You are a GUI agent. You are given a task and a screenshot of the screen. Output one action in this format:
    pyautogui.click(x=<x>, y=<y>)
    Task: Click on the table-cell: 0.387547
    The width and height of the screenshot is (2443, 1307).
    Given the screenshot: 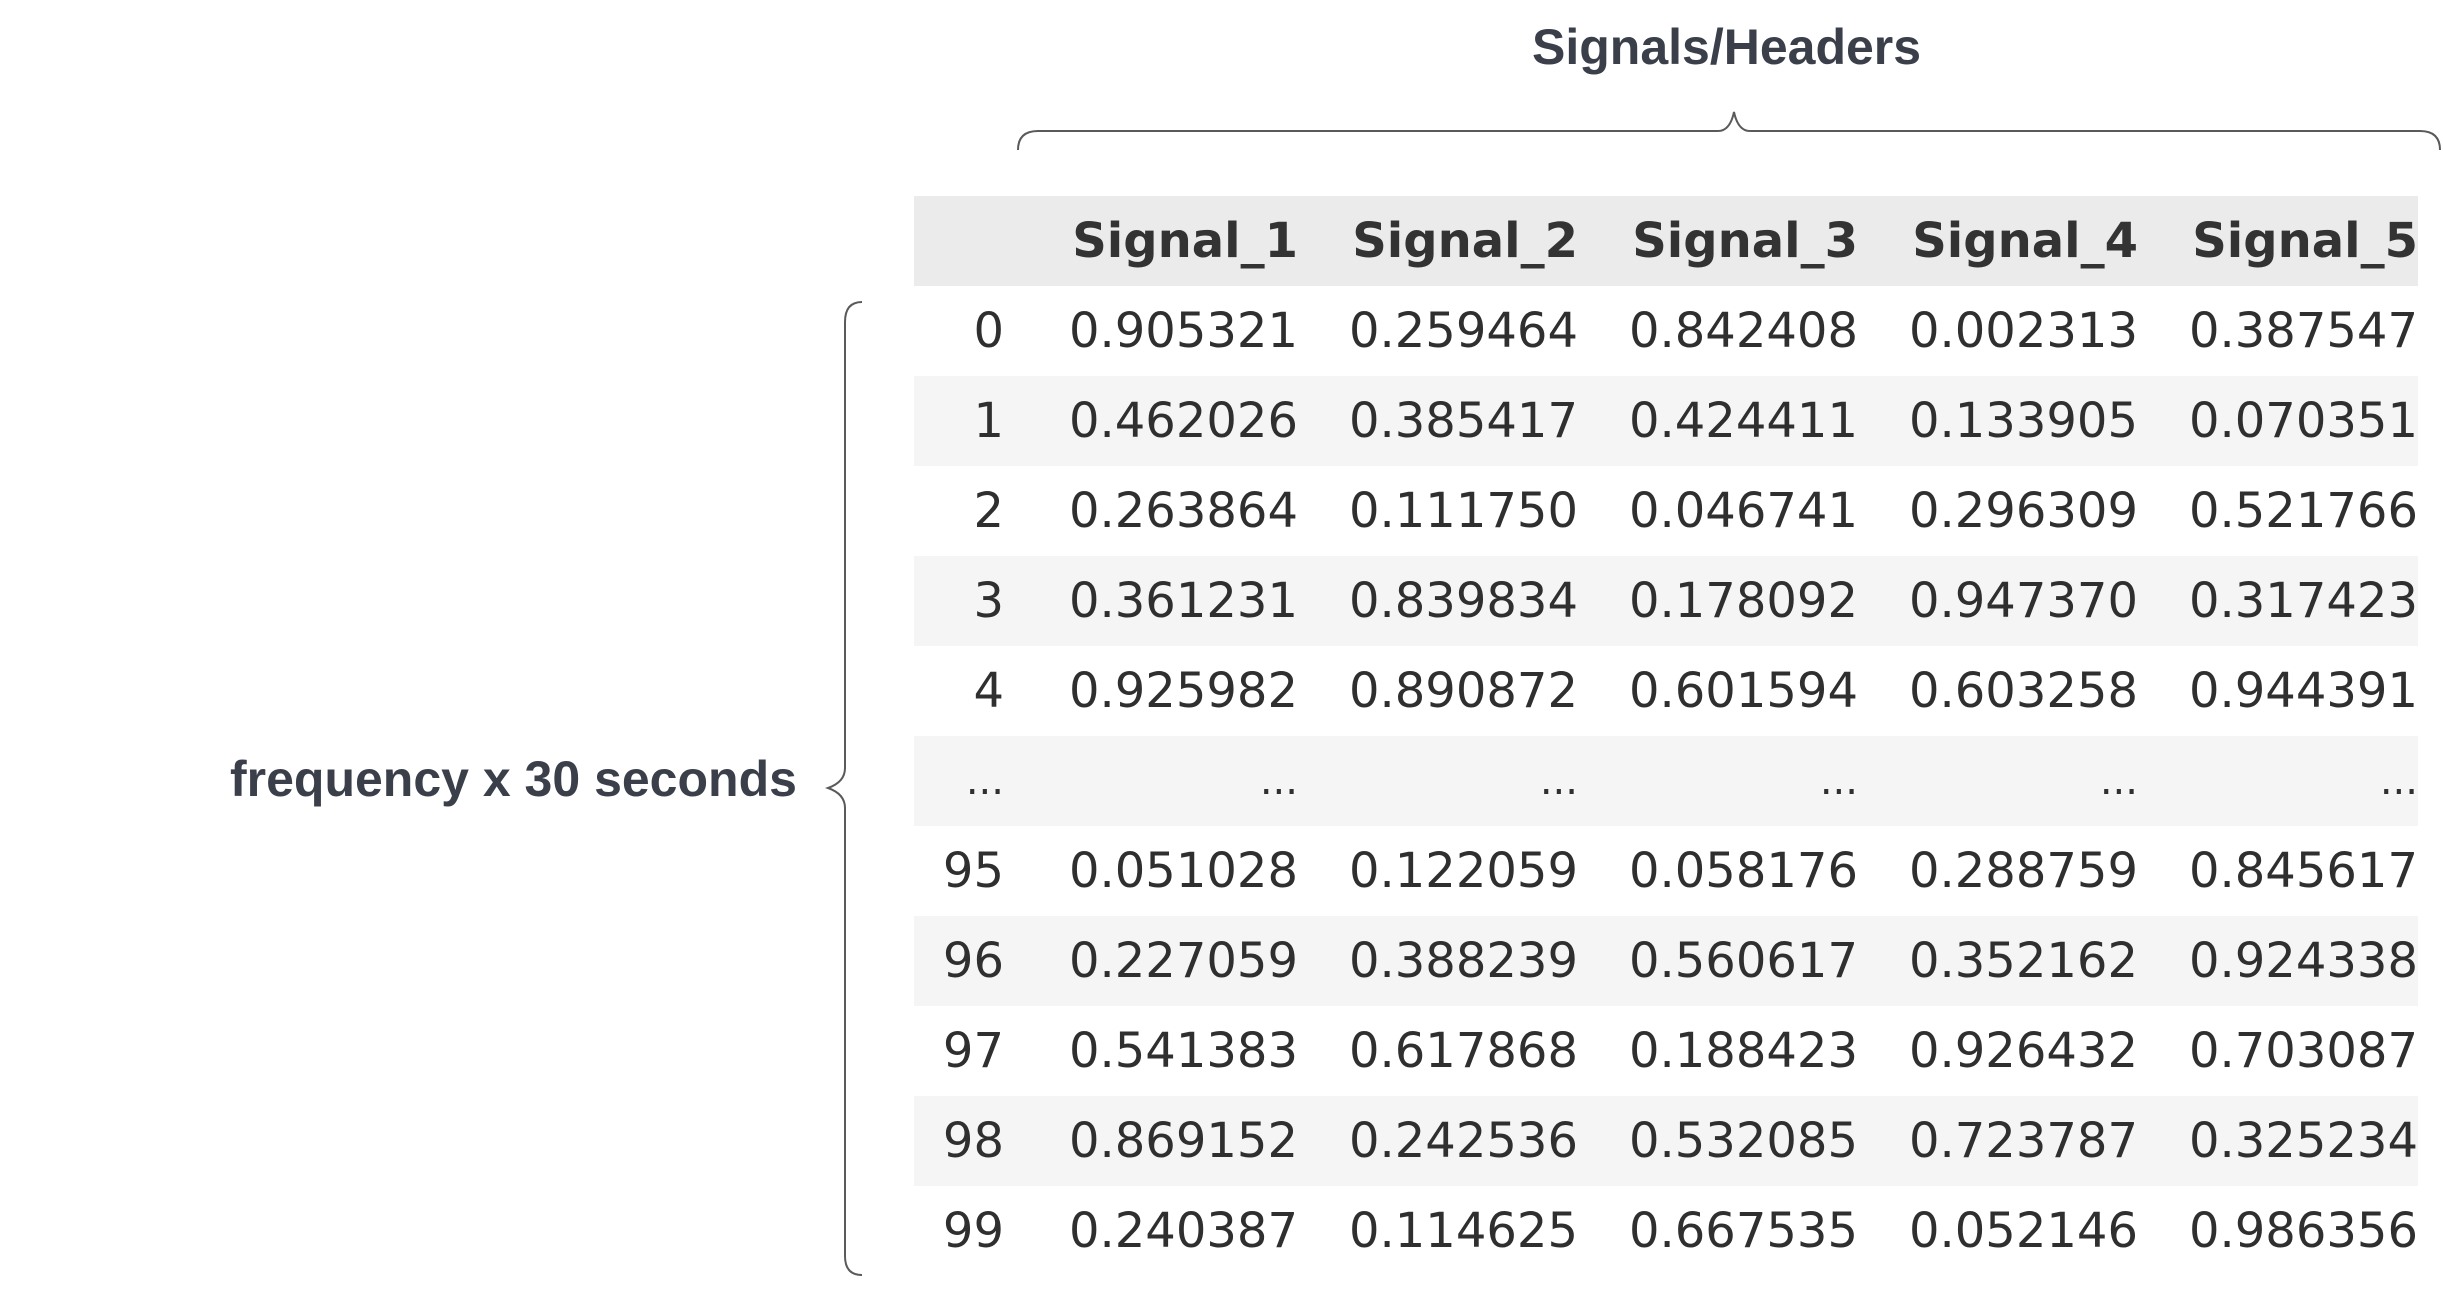 What is the action you would take?
    pyautogui.click(x=2303, y=331)
    